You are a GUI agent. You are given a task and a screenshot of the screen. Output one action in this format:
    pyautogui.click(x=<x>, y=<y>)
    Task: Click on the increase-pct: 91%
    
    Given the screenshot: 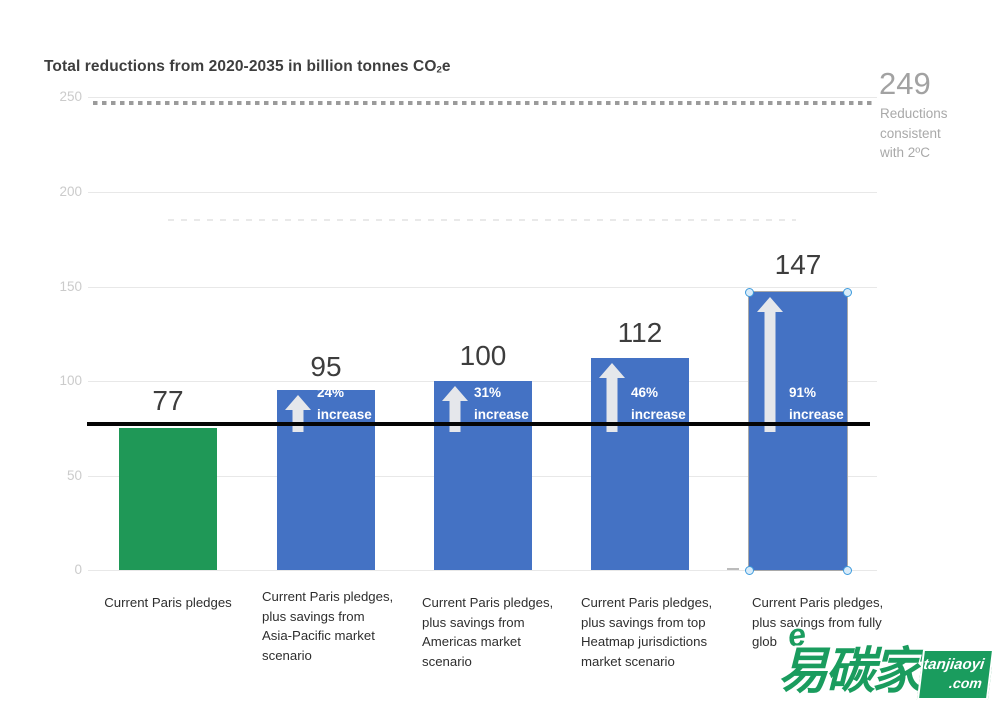 What is the action you would take?
    pyautogui.click(x=803, y=392)
    